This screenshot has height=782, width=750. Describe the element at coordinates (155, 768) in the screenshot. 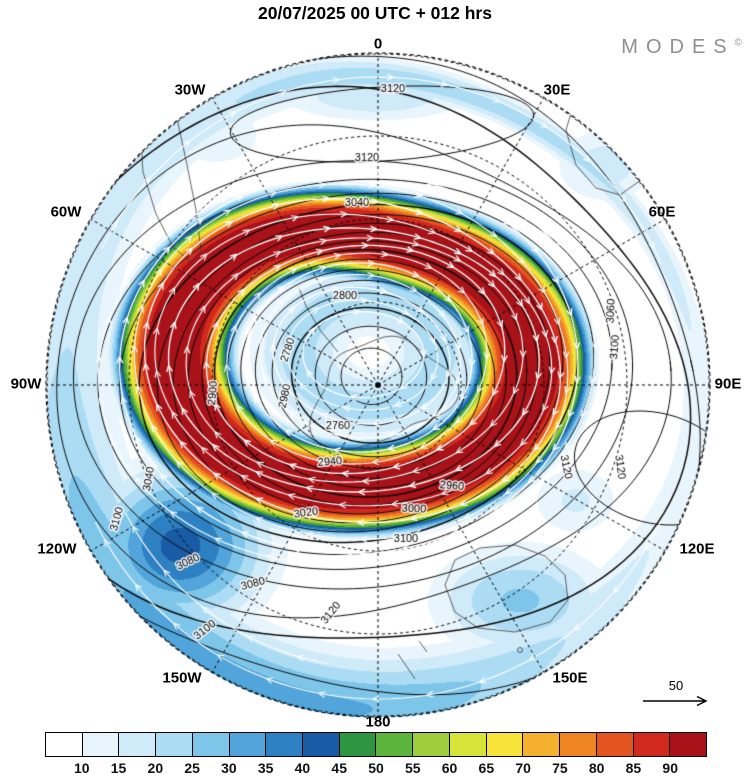

I see `colorbar-tick-20: 20` at that location.